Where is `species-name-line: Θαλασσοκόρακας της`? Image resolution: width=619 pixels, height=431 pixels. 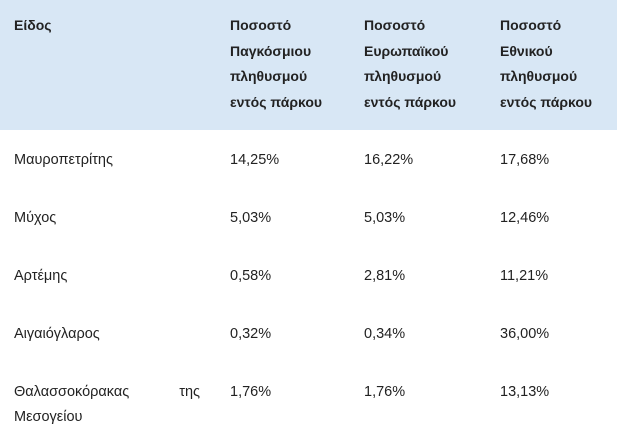 species-name-line: Θαλασσοκόρακας της is located at coordinates (107, 392).